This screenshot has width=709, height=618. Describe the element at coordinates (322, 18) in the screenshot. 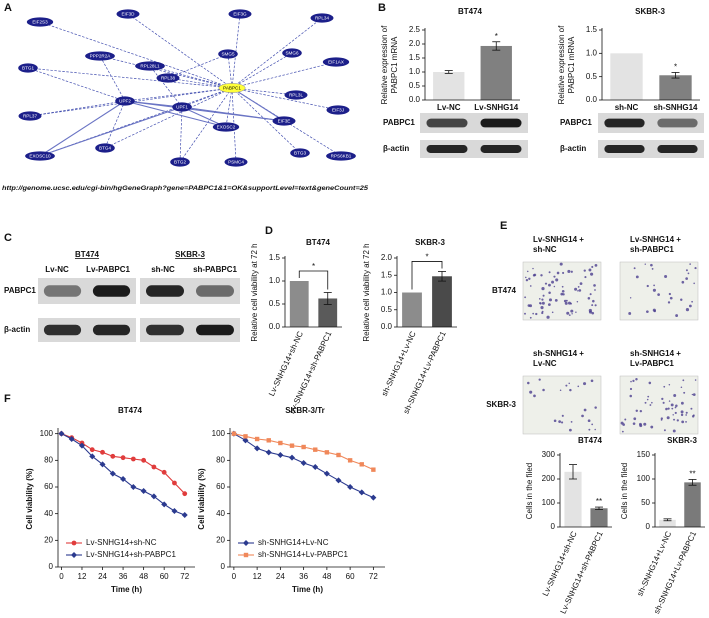

I see `node-label: RPL34` at that location.